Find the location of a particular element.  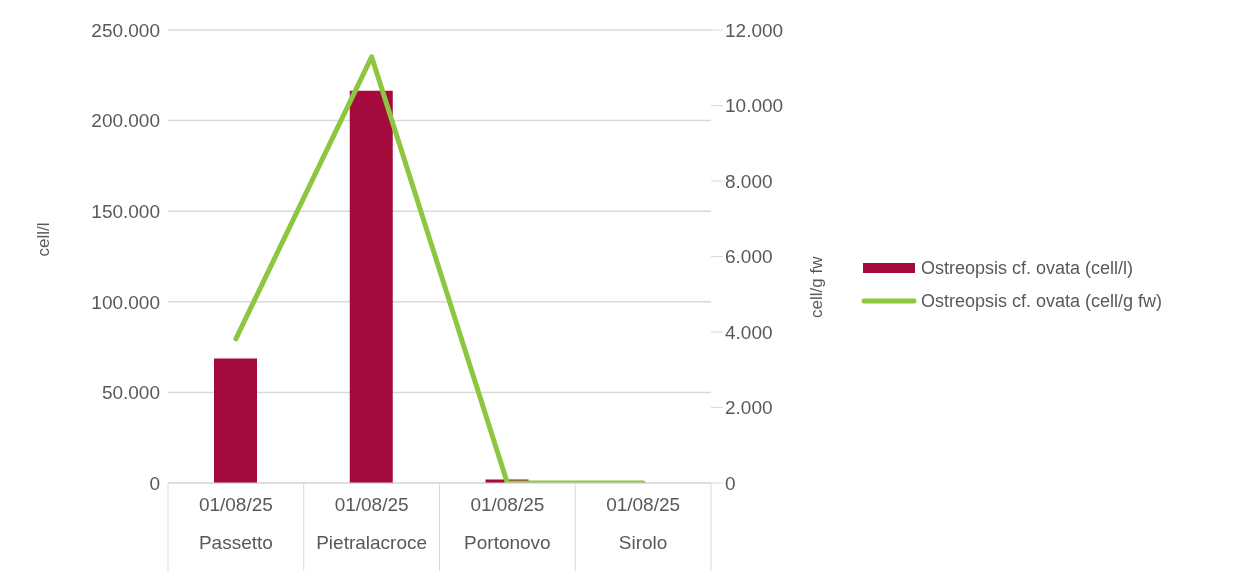

y2-tick-label: 2.000 is located at coordinates (749, 408).